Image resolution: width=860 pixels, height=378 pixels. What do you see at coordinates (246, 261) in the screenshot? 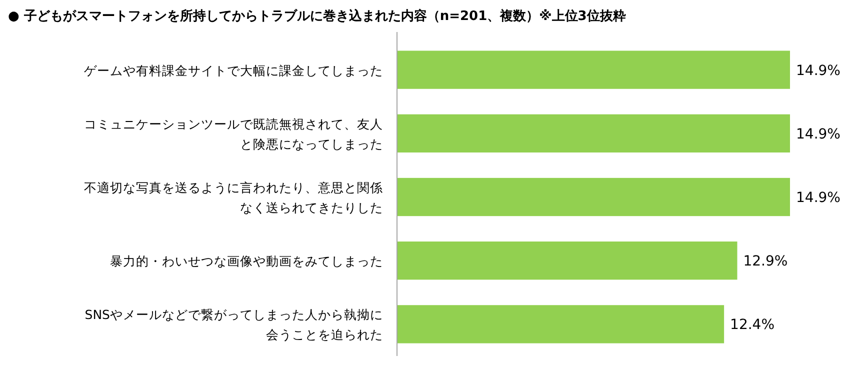
I see `y-tick-label: 暴力的・わいせつな画像や動画をみてしまった` at bounding box center [246, 261].